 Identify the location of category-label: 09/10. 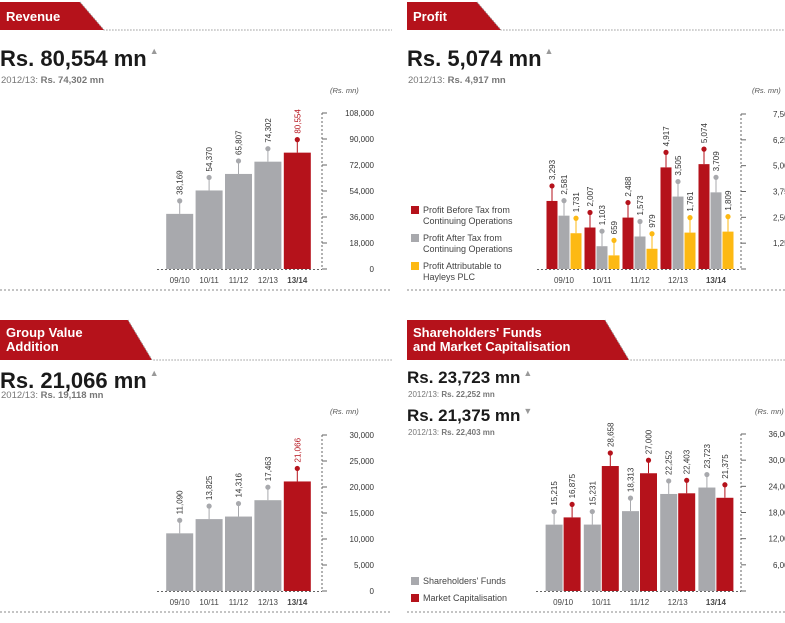
(180, 280).